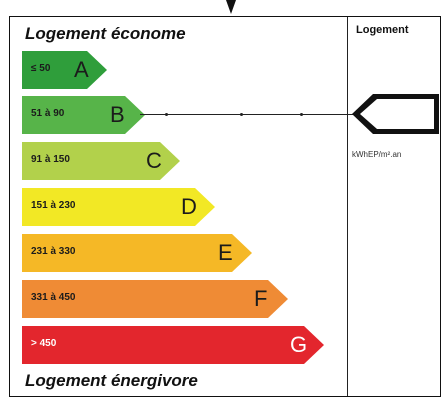  What do you see at coordinates (231, 7) in the screenshot?
I see `top-arrow-icon` at bounding box center [231, 7].